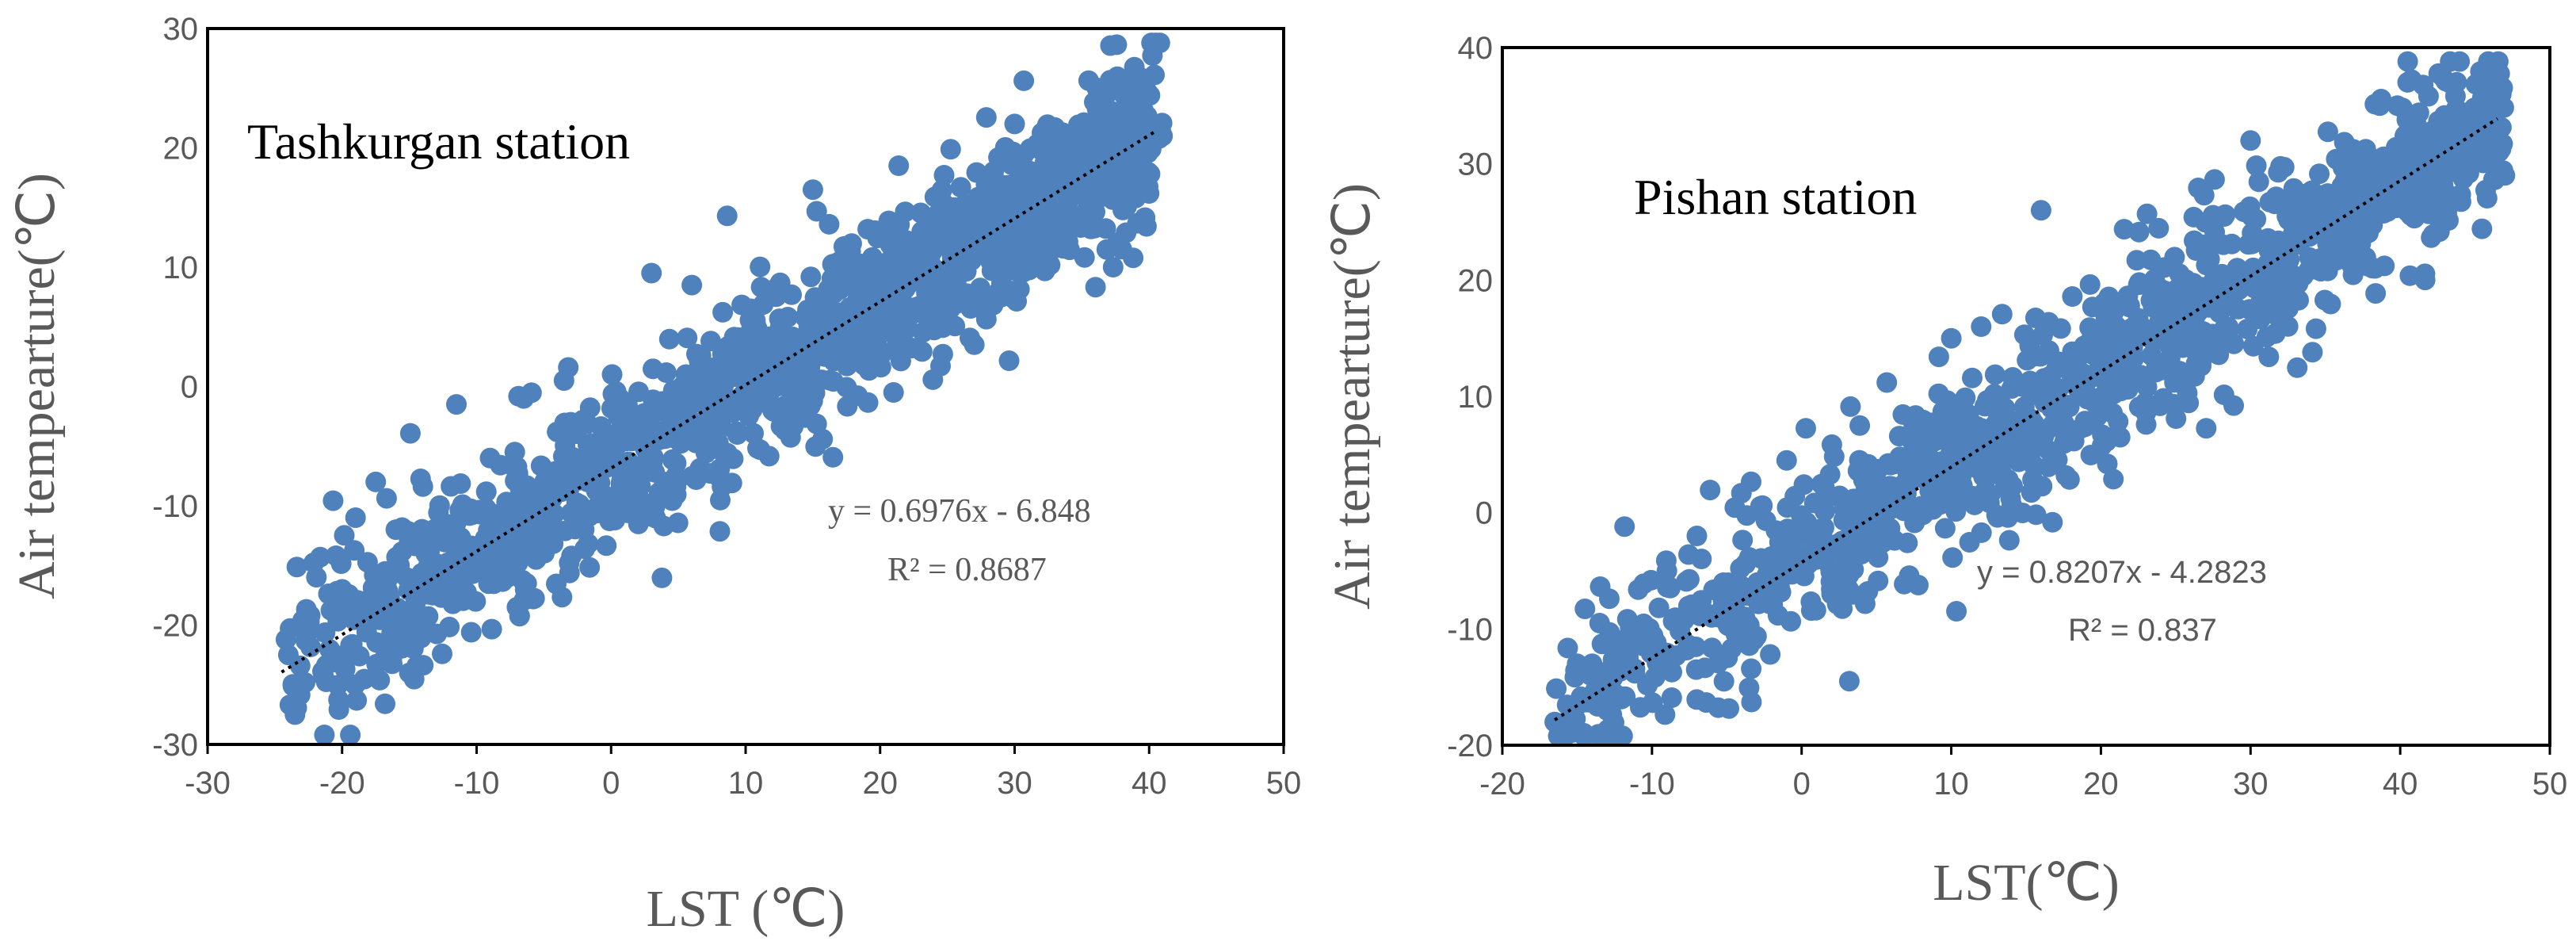 This screenshot has height=945, width=2576. I want to click on y-tick-label: 20, so click(181, 149).